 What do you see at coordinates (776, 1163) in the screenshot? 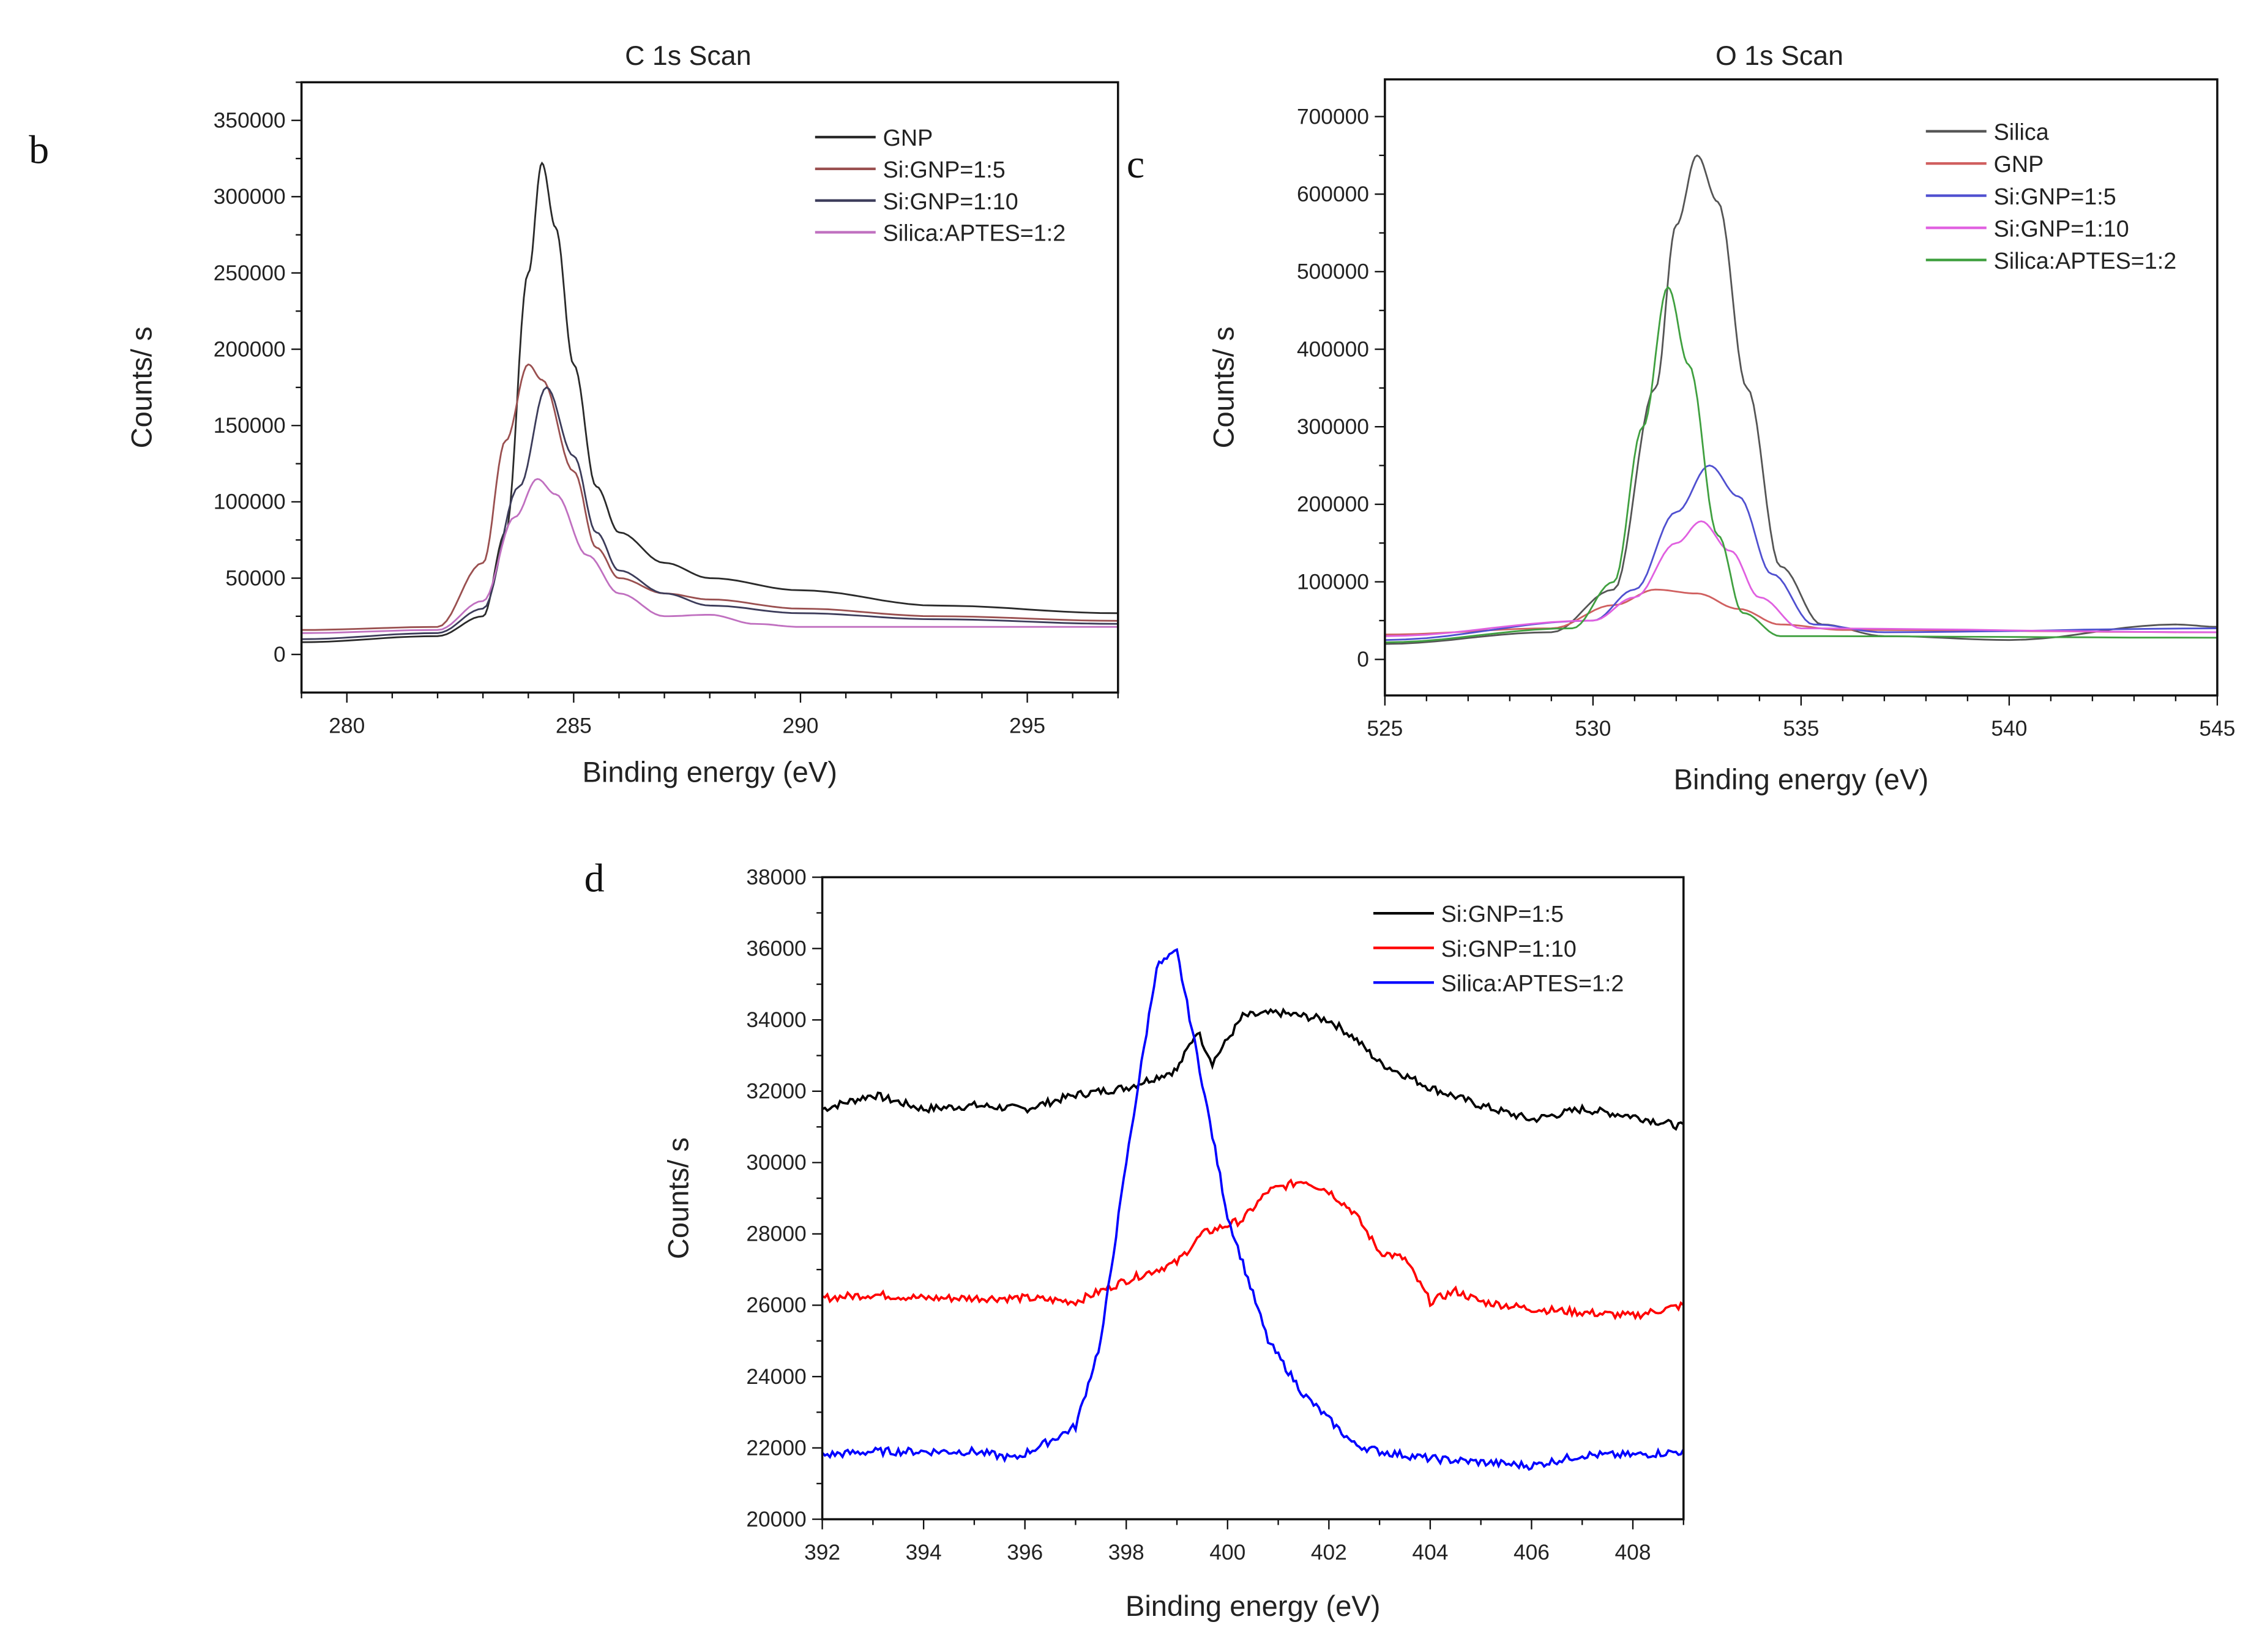
I see `y-tick-label: 30000` at bounding box center [776, 1163].